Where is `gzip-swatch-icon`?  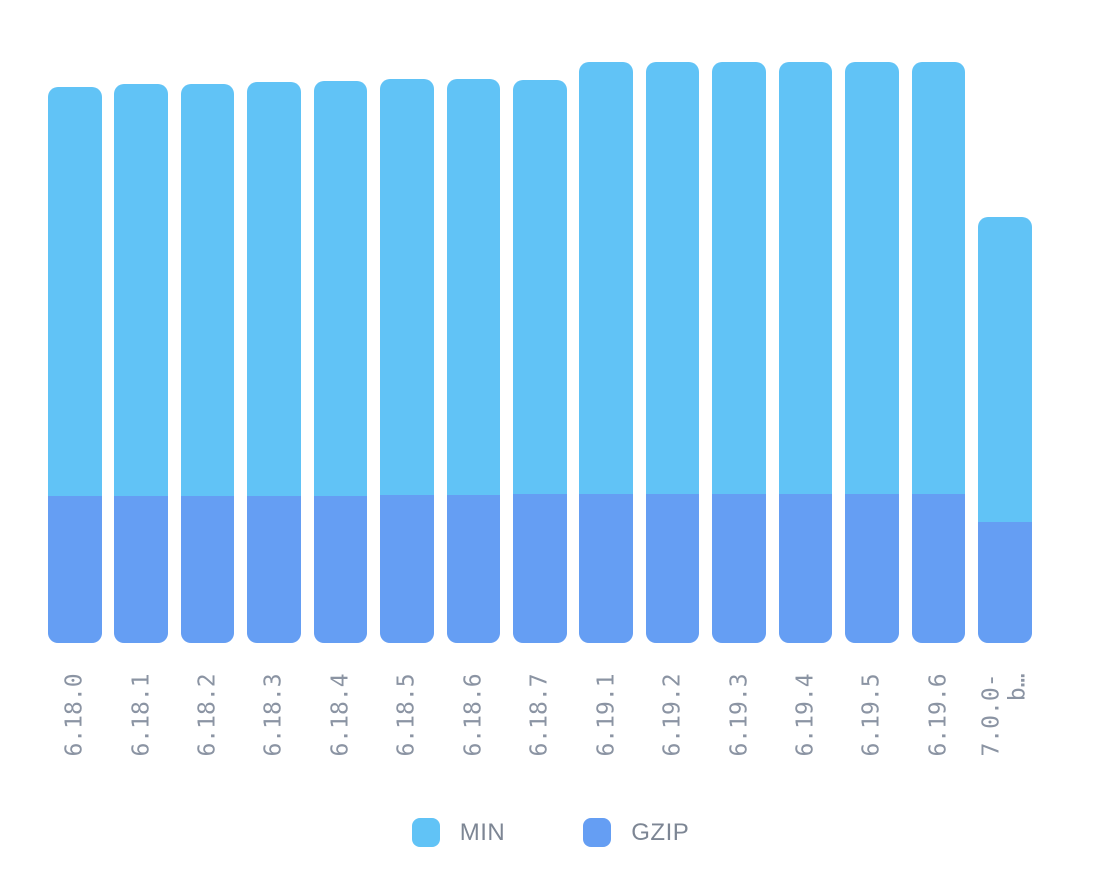
gzip-swatch-icon is located at coordinates (597, 832).